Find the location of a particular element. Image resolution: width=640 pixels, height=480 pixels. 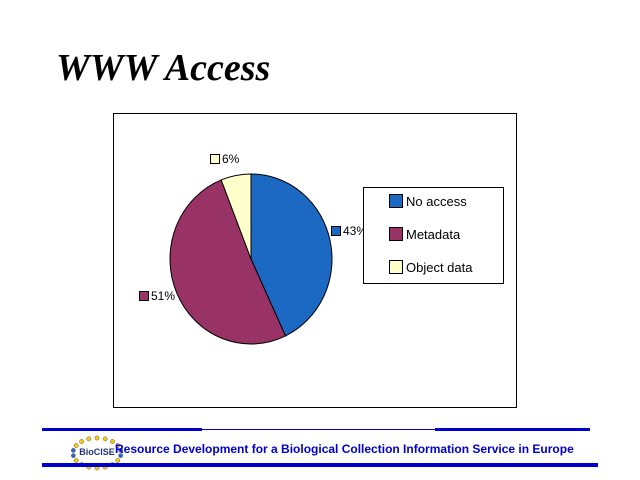

legend-item-no-access: No access is located at coordinates (428, 201).